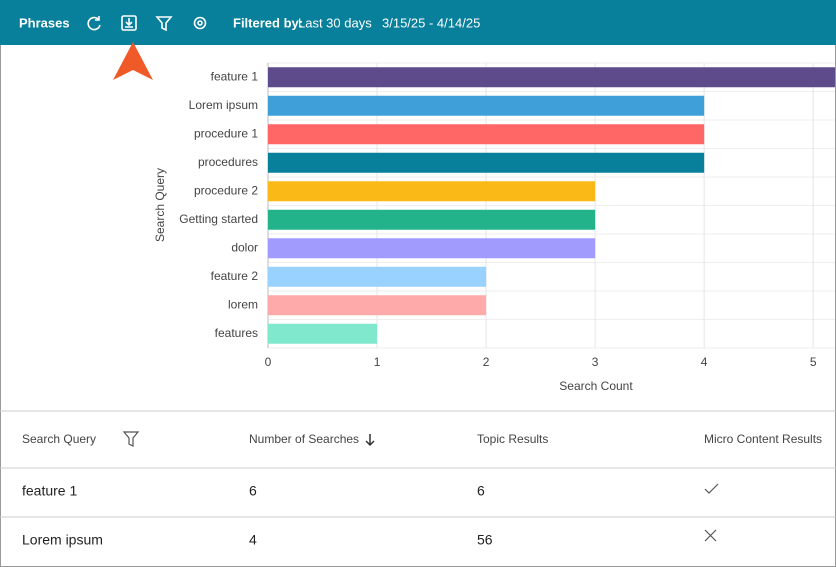 The height and width of the screenshot is (567, 836). I want to click on column-header: Topic Results, so click(512, 439).